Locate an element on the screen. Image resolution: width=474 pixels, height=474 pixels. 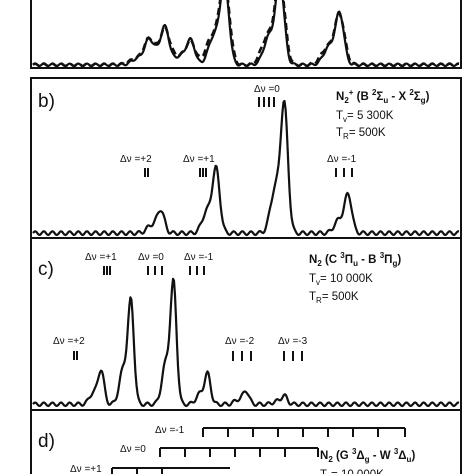
panel-c-band-label-2: Δν =0 is located at coordinates (151, 257).